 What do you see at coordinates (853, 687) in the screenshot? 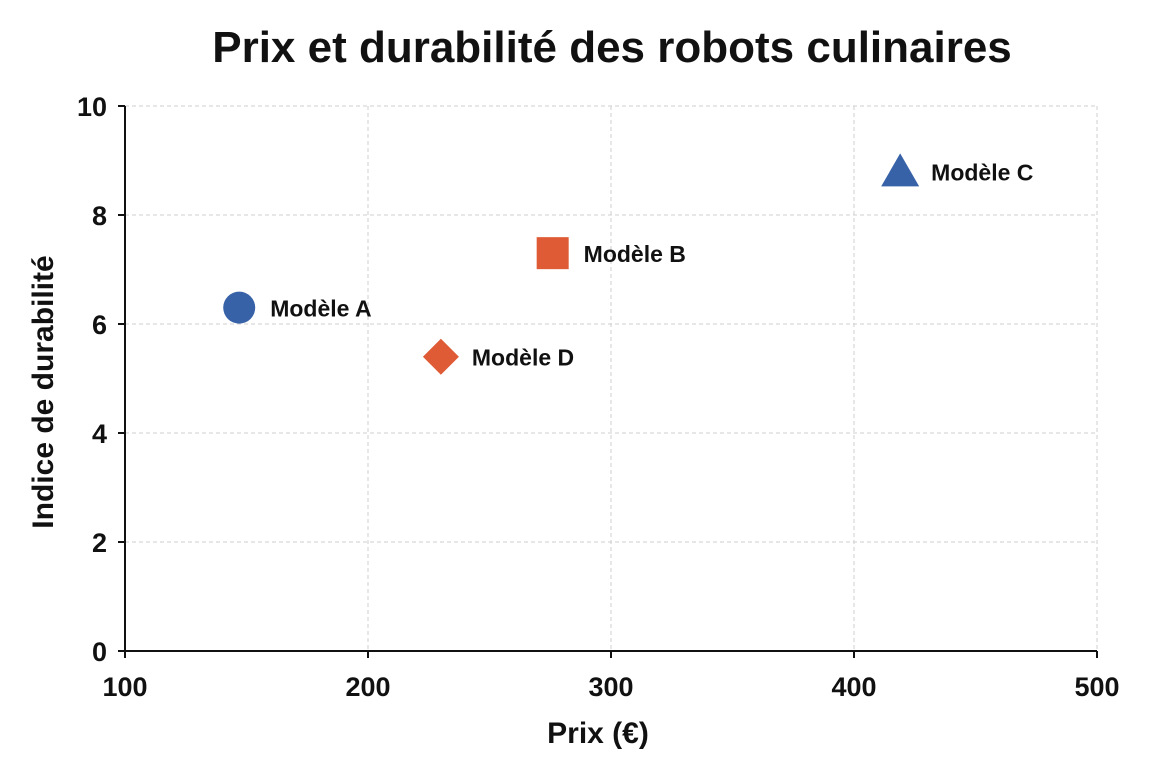
I see `x-tick-label: 400` at bounding box center [853, 687].